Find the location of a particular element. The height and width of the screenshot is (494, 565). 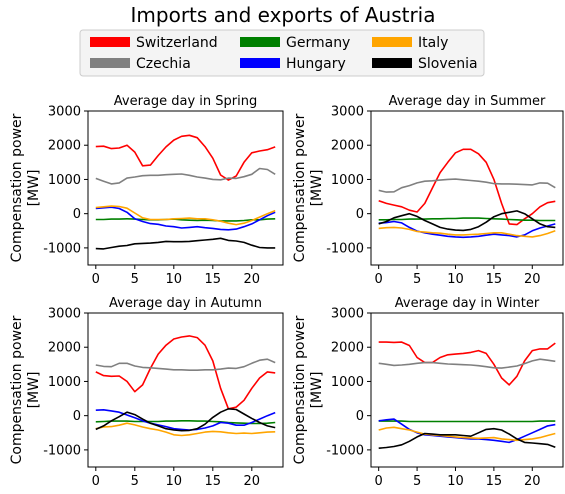

legend-label: Switzerland is located at coordinates (177, 43).